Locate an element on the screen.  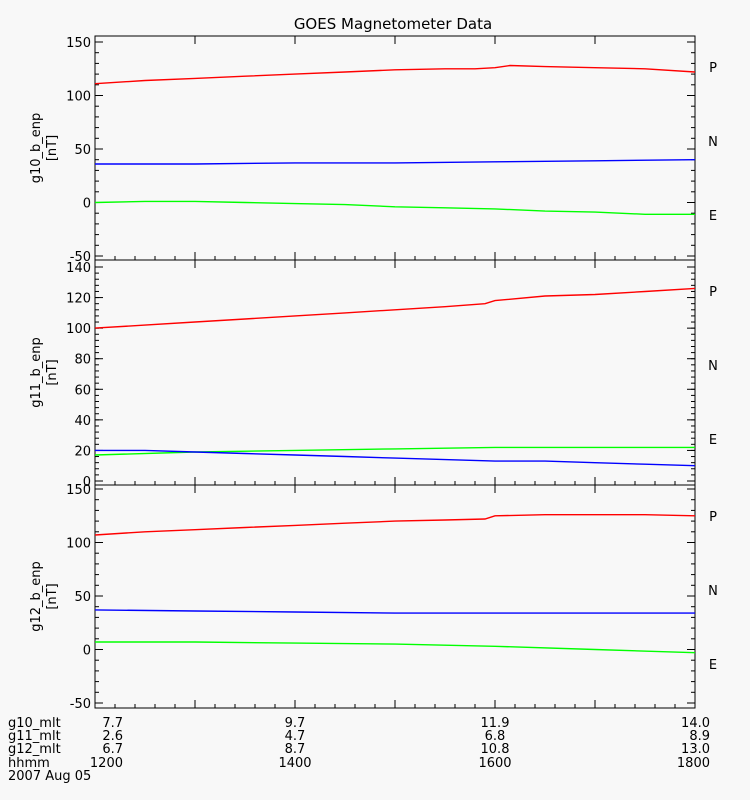
date-label: 2007 Aug 05 is located at coordinates (49, 776).